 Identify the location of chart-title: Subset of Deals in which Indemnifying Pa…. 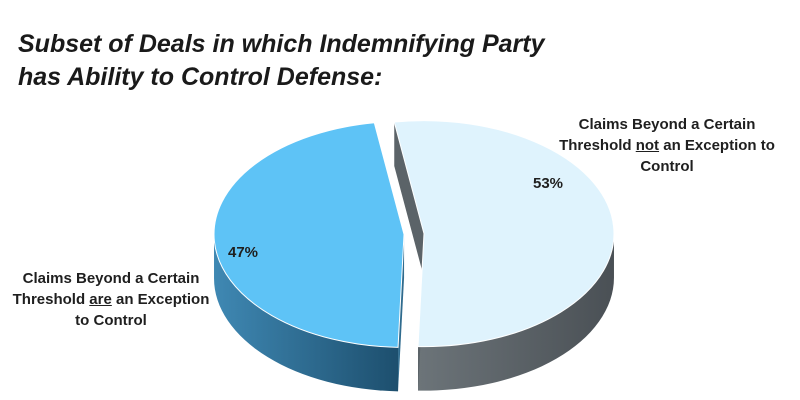
(281, 61).